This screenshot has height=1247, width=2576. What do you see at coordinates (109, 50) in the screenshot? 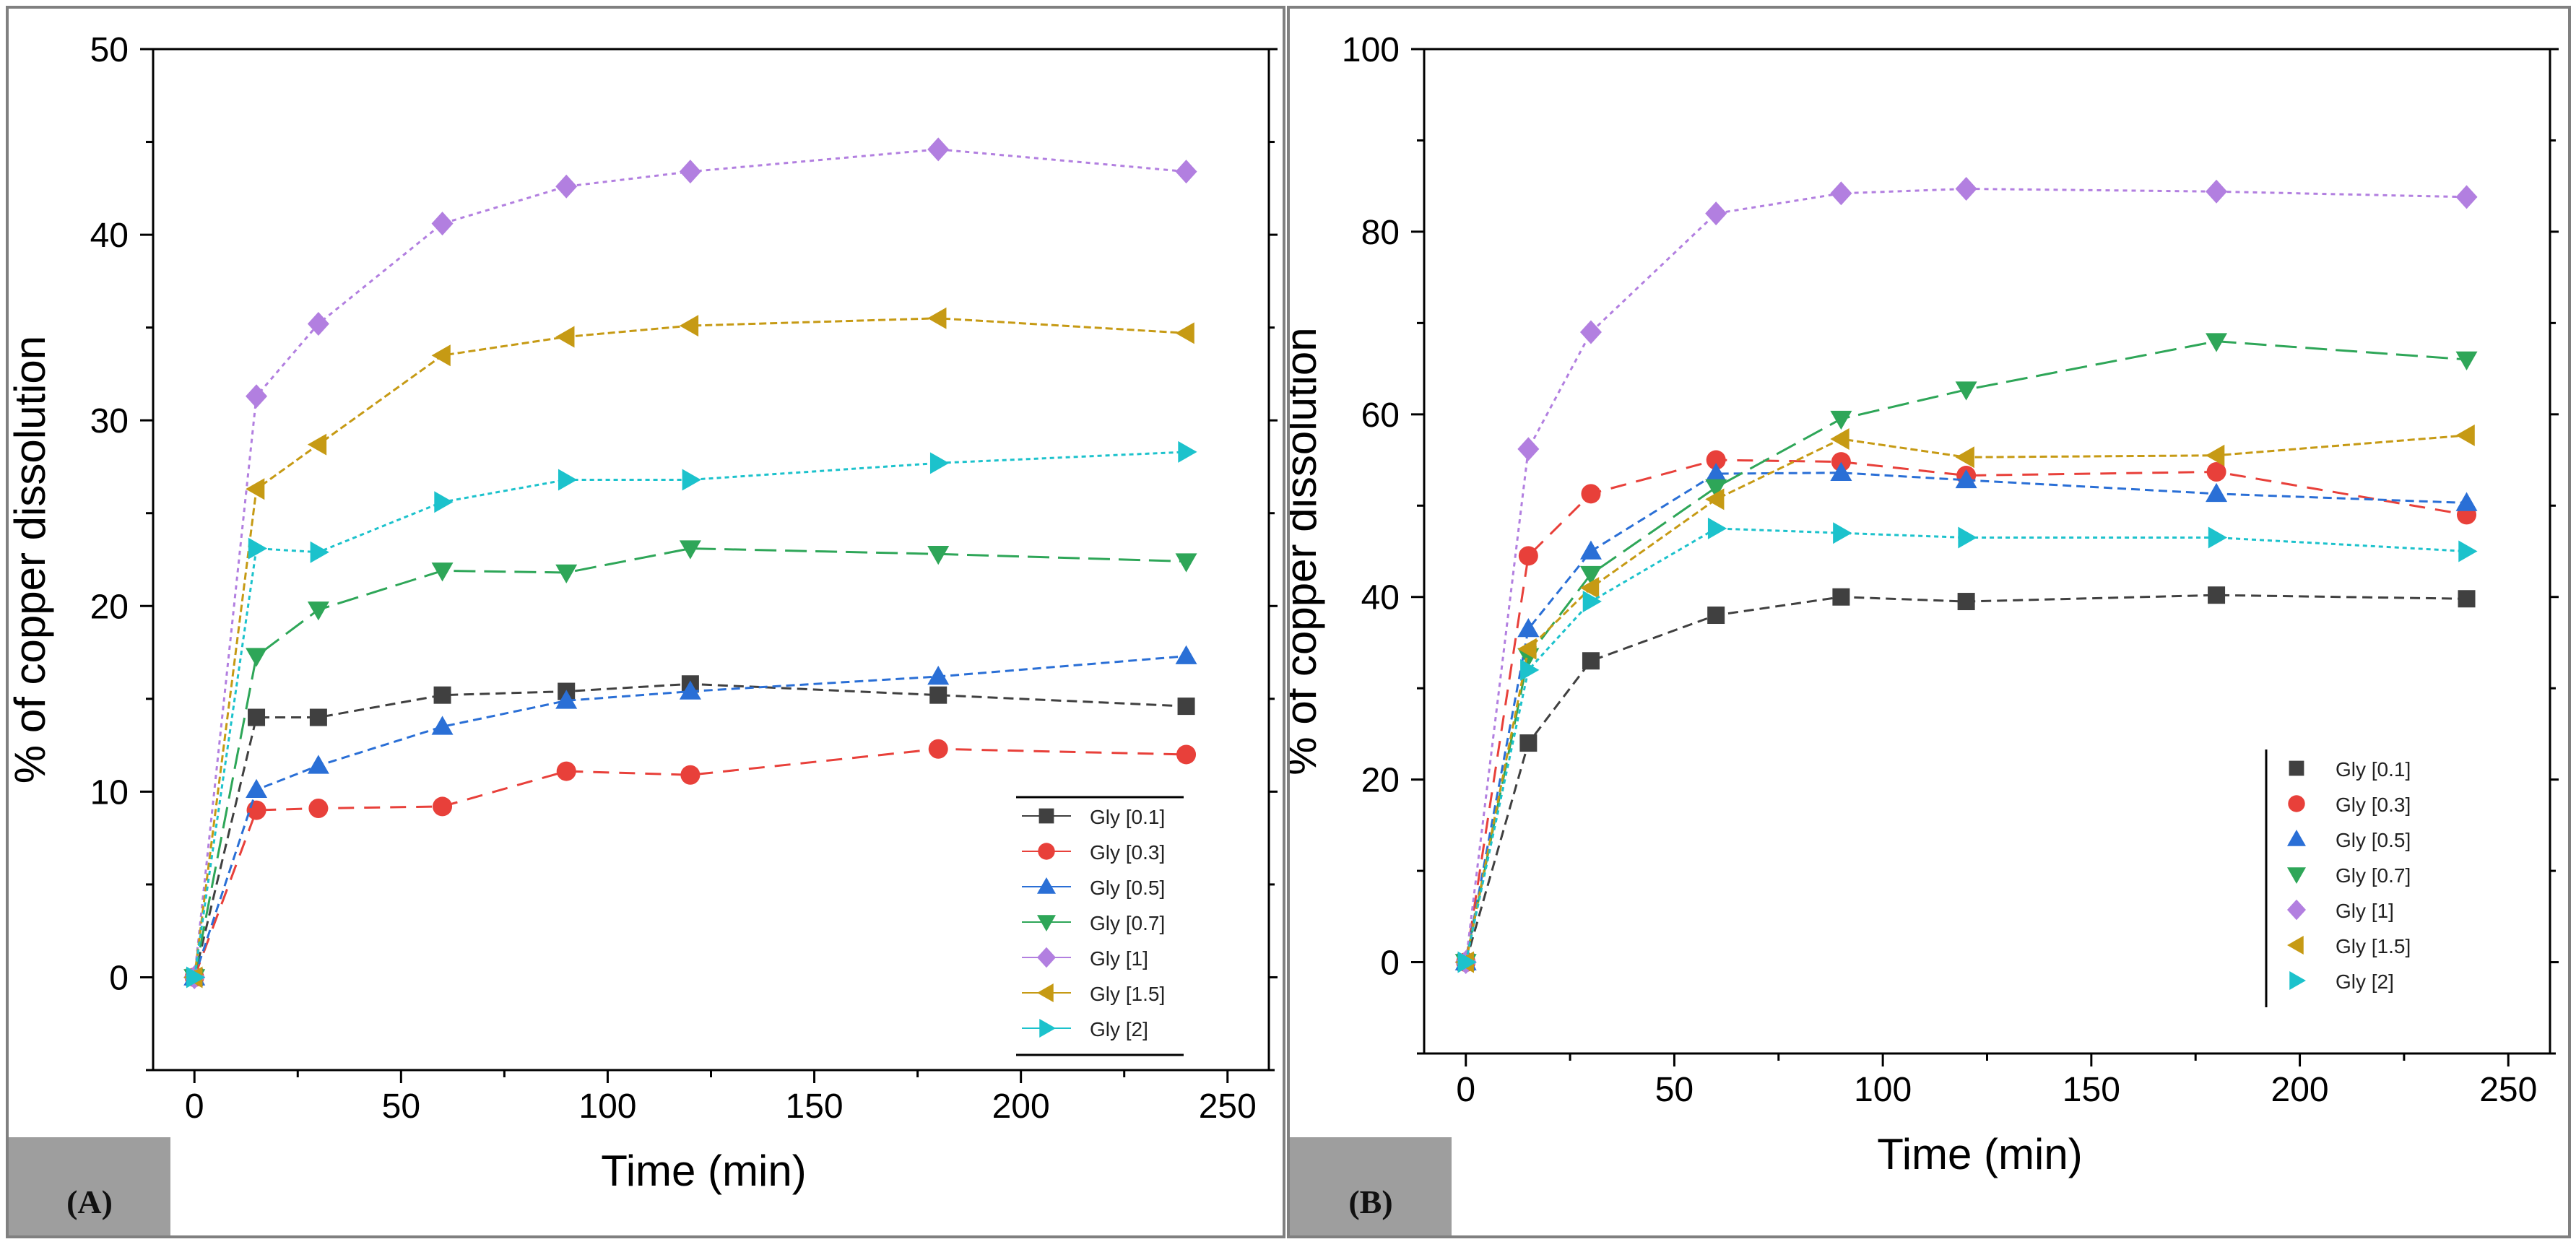
I see `y-tick-label: 50` at bounding box center [109, 50].